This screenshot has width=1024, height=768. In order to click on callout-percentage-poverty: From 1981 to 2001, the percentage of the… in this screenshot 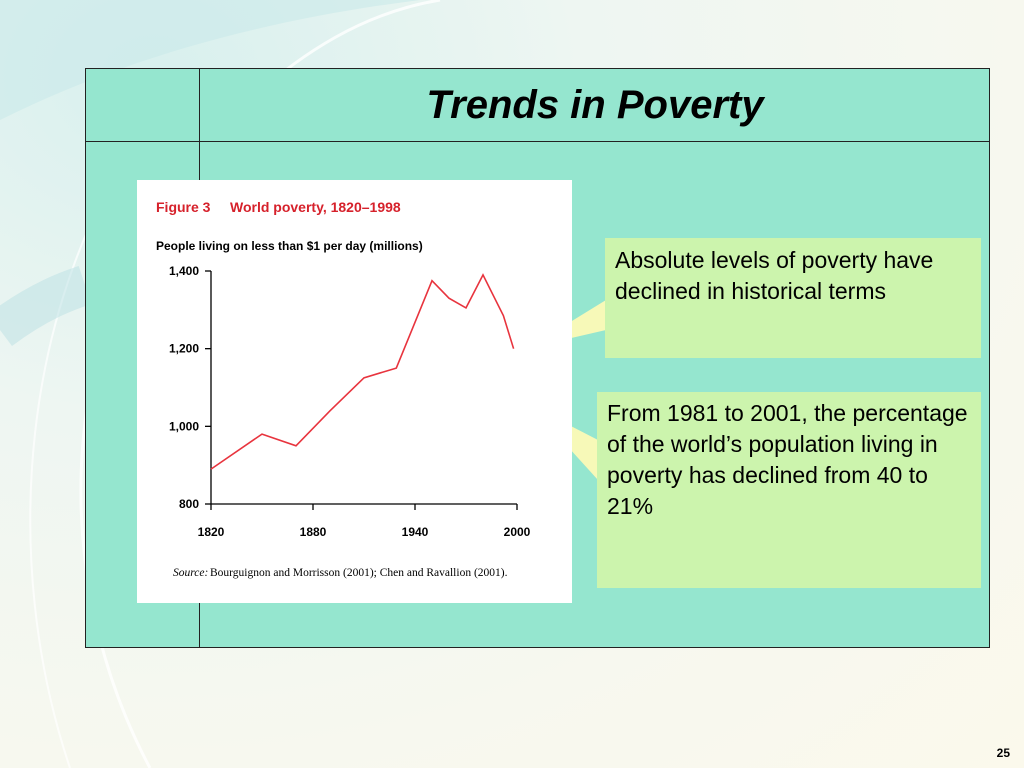, I will do `click(789, 490)`.